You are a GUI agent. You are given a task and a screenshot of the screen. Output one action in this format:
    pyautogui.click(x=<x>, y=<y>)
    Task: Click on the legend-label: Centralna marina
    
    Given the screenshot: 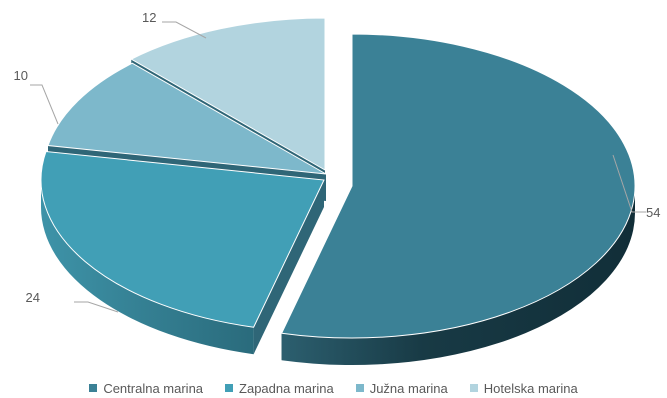 What is the action you would take?
    pyautogui.click(x=153, y=388)
    